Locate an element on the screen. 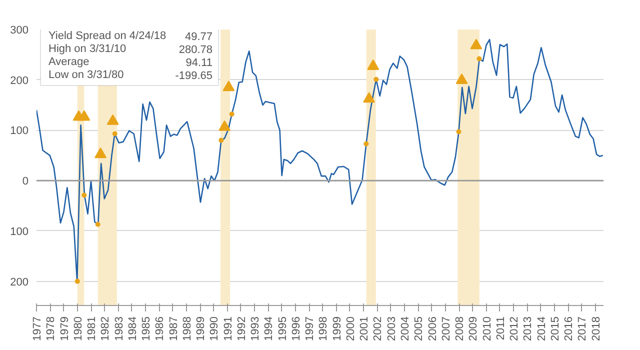 The image size is (640, 350). annotation: High on 3/31/10 is located at coordinates (87, 49).